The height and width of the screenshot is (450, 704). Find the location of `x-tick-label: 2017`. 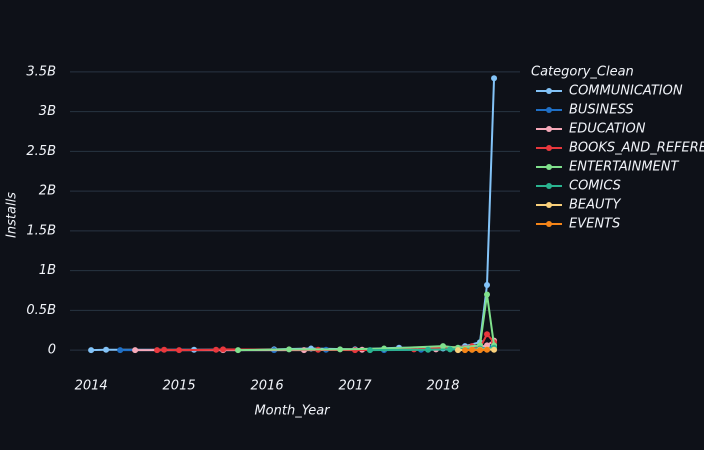

x-tick-label: 2017 is located at coordinates (355, 386).